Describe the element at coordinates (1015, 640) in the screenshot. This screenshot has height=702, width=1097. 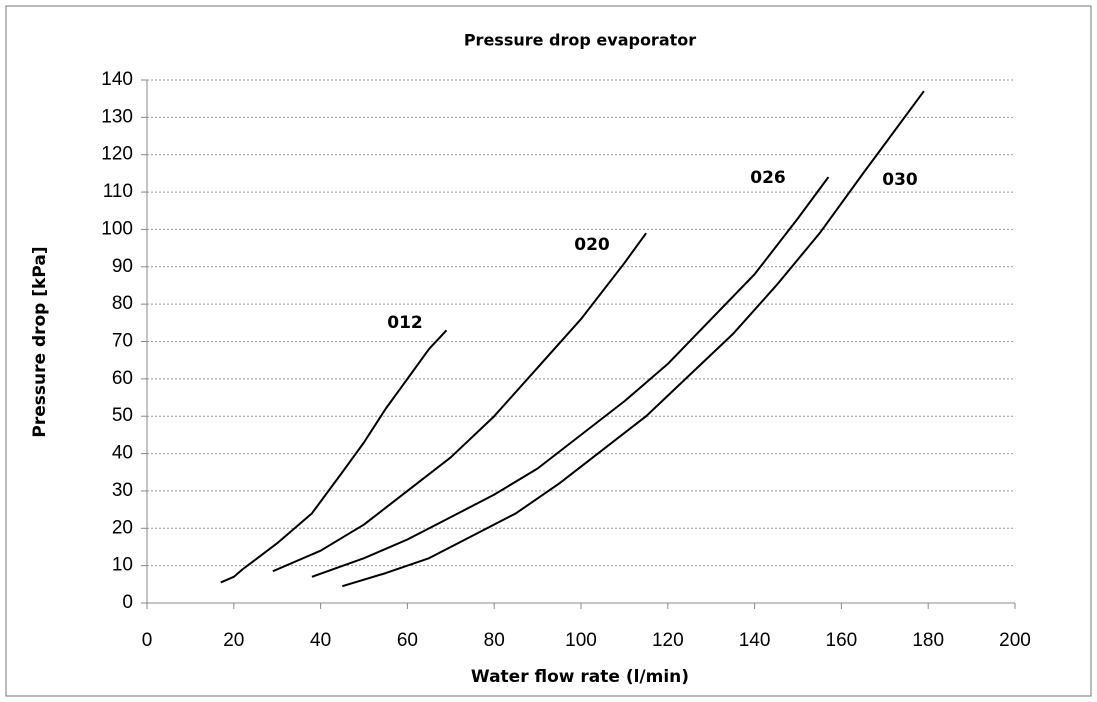
I see `x-tick-label: 200` at that location.